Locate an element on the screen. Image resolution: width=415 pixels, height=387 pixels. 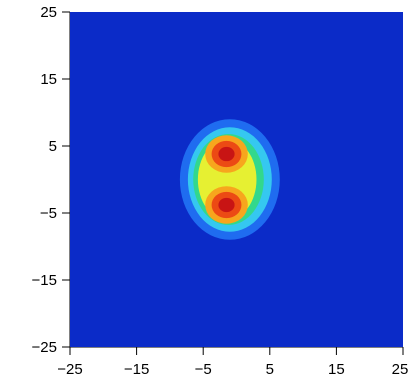
y-tick-label: −5 is located at coordinates (48, 213).